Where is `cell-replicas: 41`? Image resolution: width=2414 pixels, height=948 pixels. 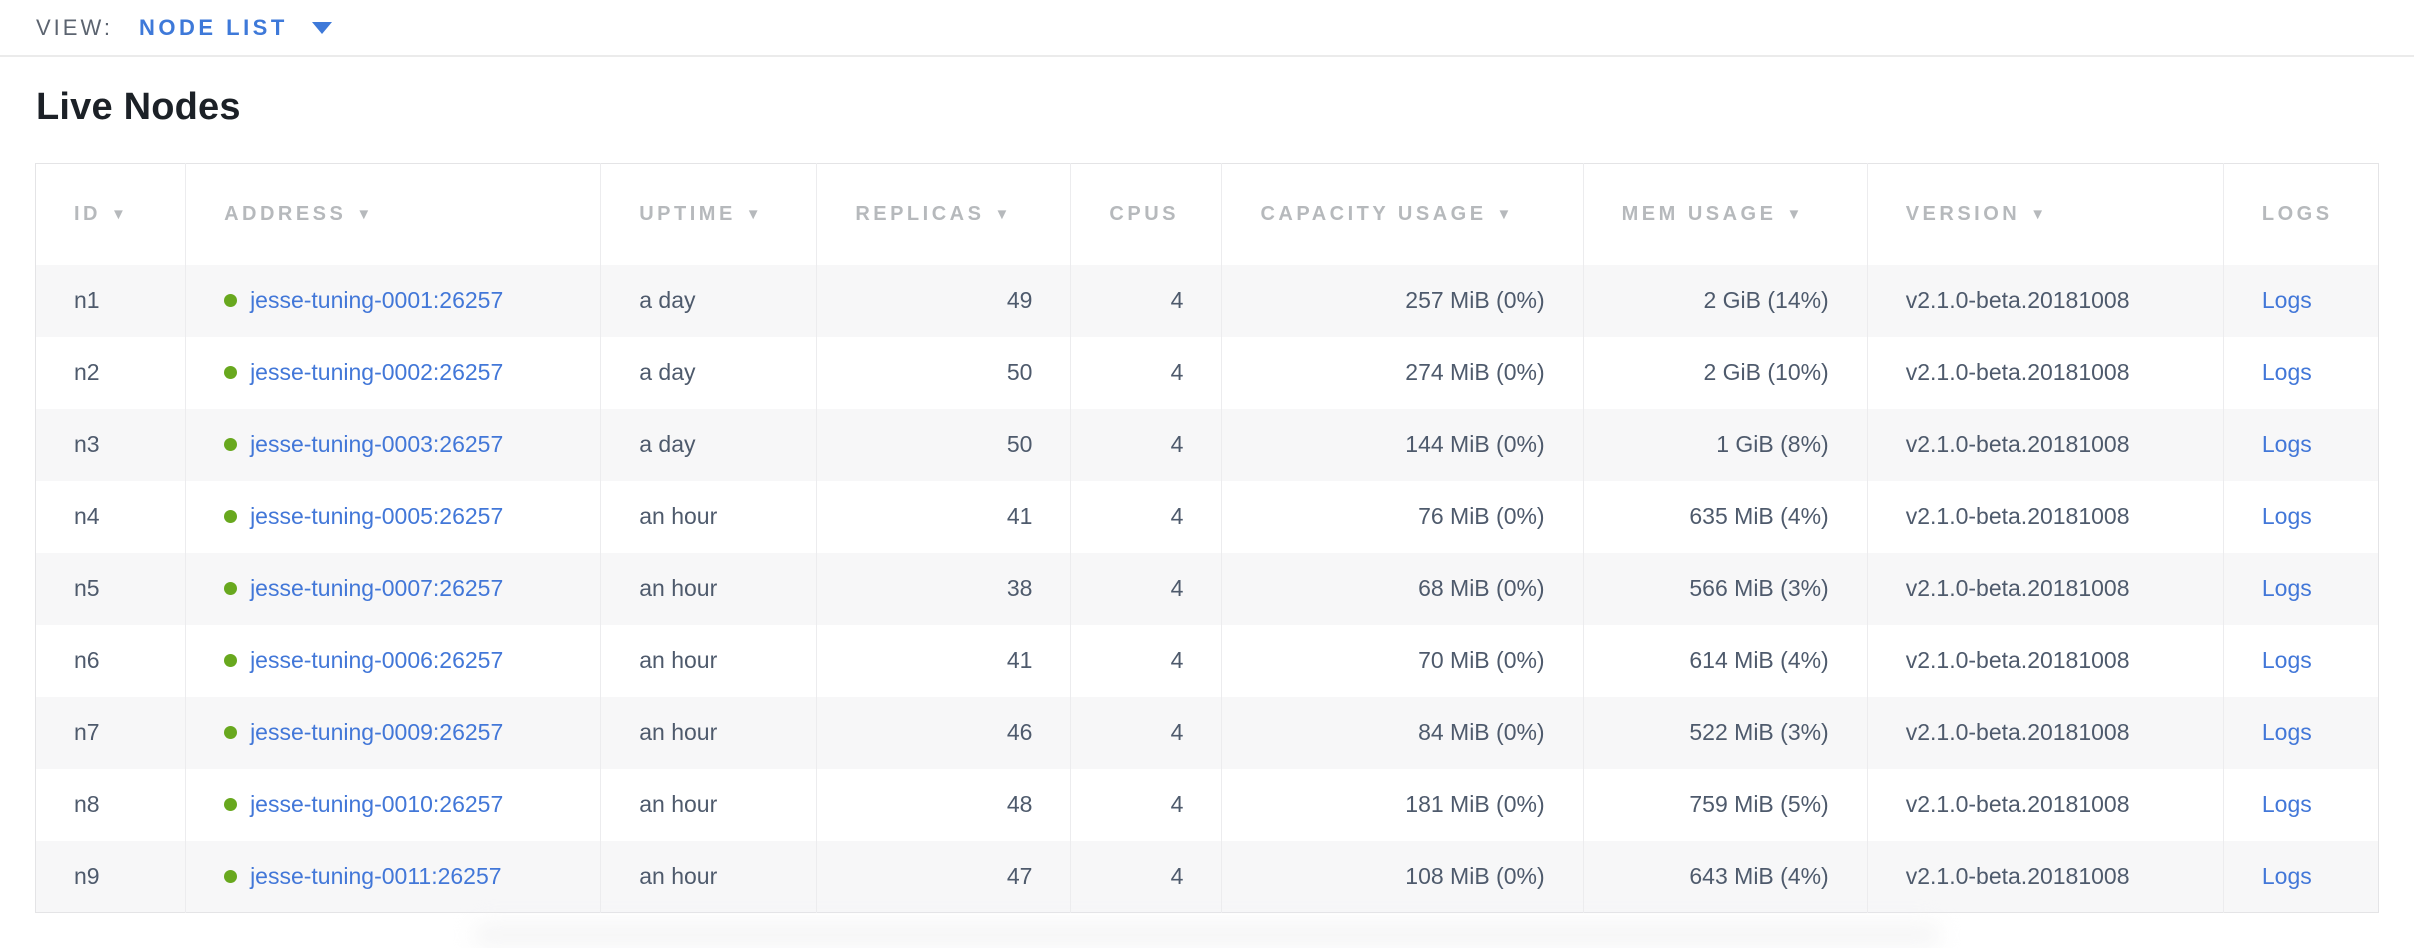 cell-replicas: 41 is located at coordinates (943, 660).